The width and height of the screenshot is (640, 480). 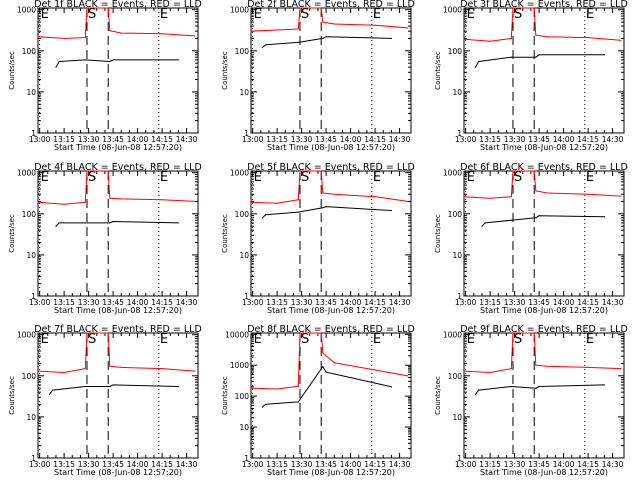 I want to click on panel-title: Det 6f BLACK = Events, RED = LLD, so click(x=544, y=167).